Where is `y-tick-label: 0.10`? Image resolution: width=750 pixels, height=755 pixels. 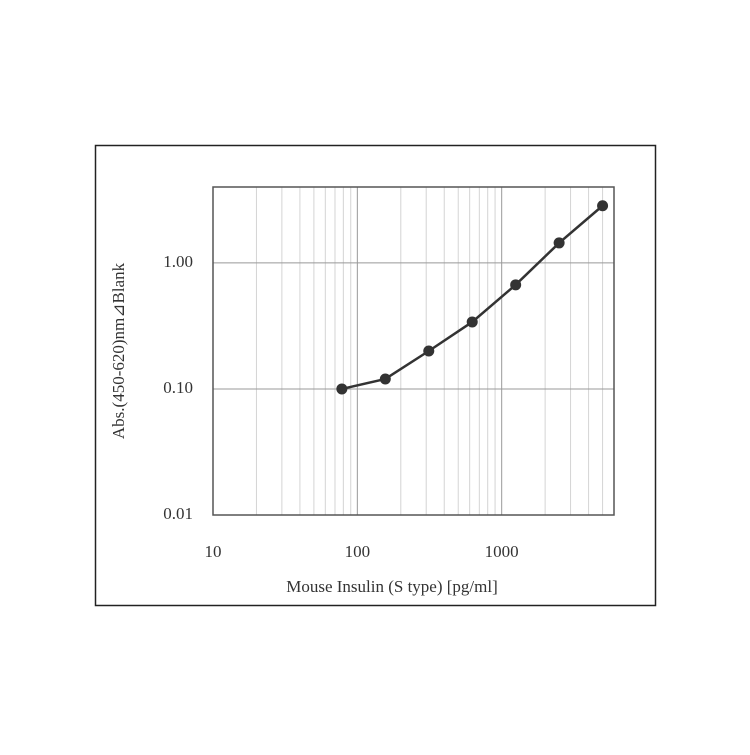 y-tick-label: 0.10 is located at coordinates (178, 387).